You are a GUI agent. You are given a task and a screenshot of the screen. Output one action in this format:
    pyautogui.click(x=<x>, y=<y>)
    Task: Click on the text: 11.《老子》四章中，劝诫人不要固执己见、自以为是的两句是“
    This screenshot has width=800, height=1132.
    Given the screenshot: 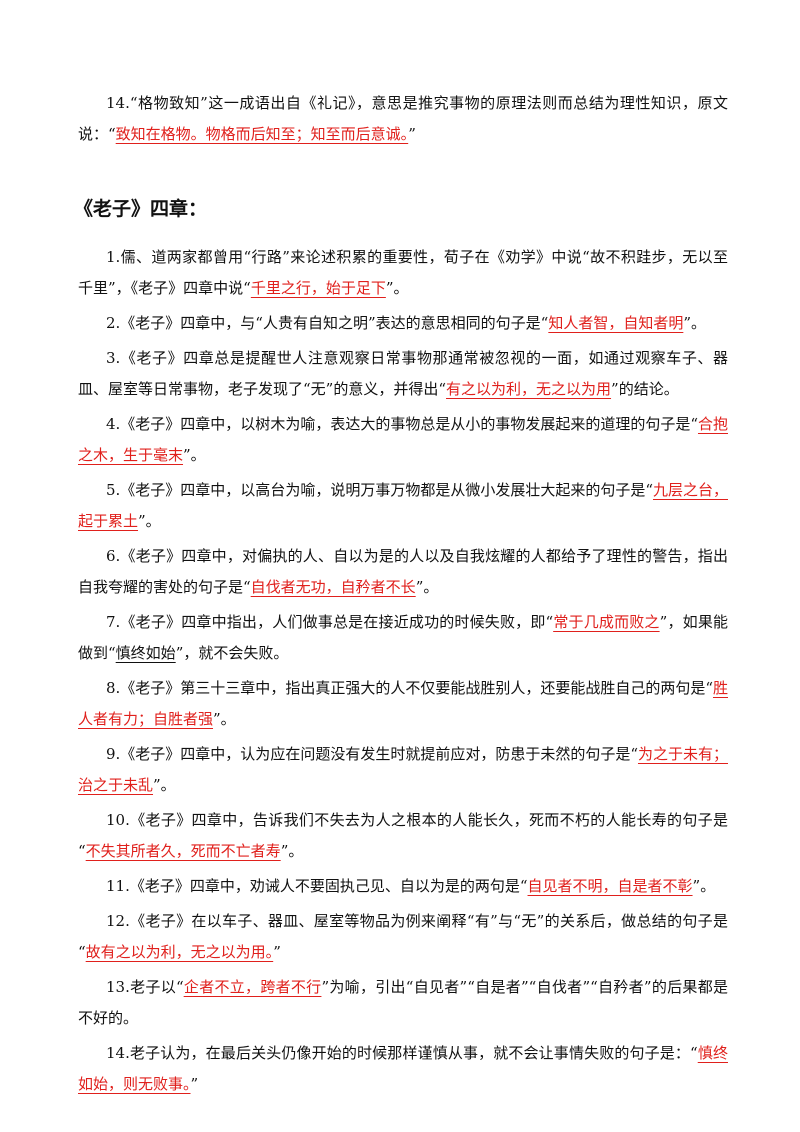 What is the action you would take?
    pyautogui.click(x=317, y=886)
    